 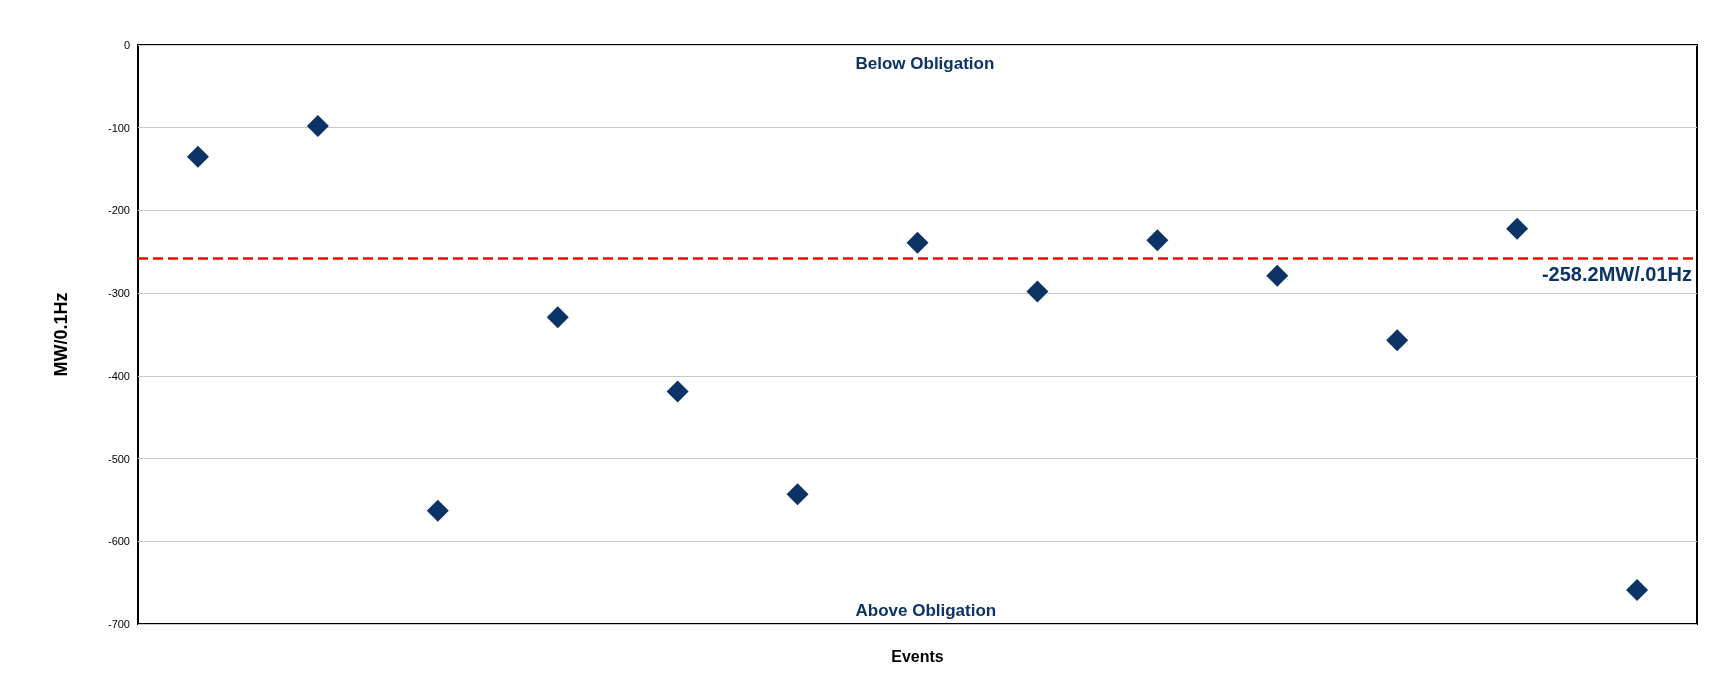 What do you see at coordinates (926, 610) in the screenshot?
I see `annotation: Above Obligation` at bounding box center [926, 610].